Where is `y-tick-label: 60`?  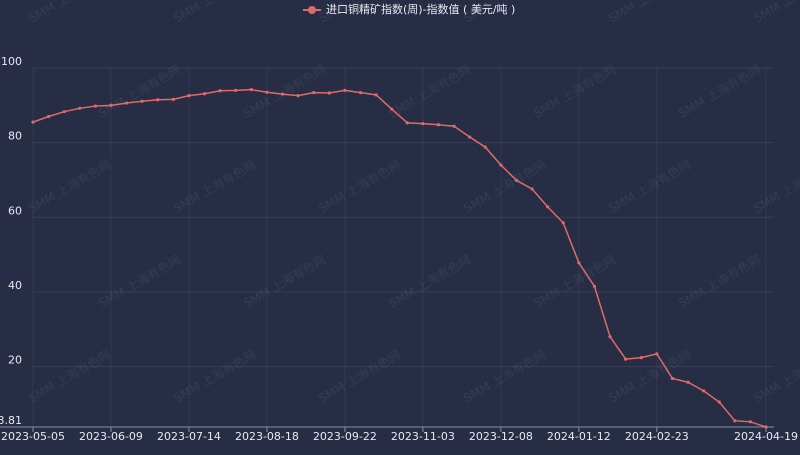
y-tick-label: 60 is located at coordinates (15, 210).